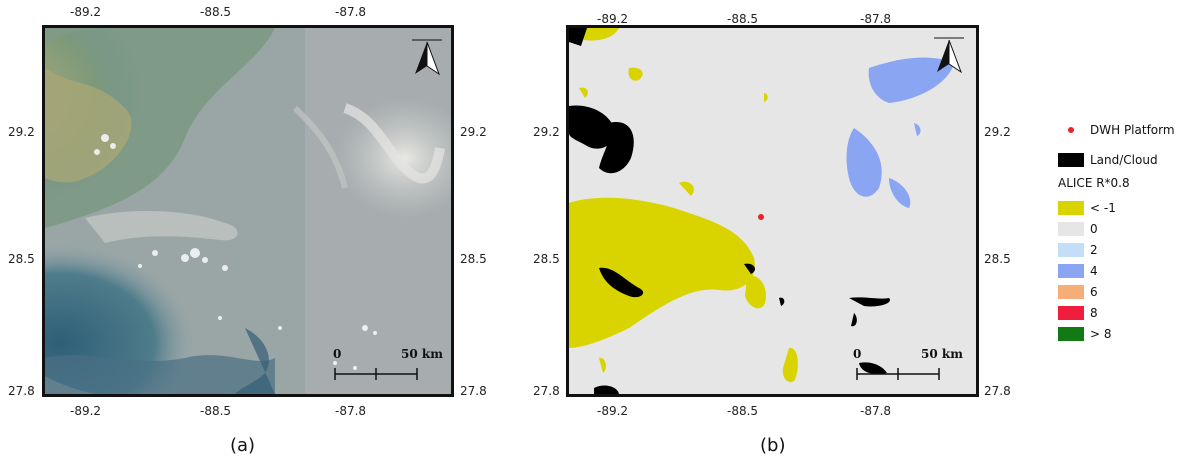 The height and width of the screenshot is (463, 1188). I want to click on legend-class-row: 2, so click(1078, 250).